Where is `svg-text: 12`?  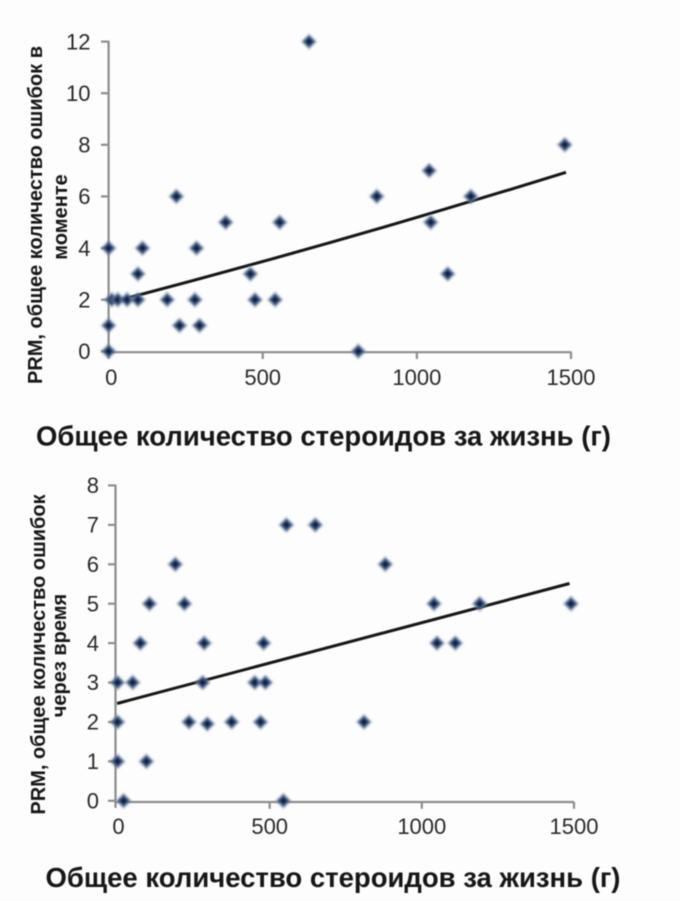
svg-text: 12 is located at coordinates (78, 41).